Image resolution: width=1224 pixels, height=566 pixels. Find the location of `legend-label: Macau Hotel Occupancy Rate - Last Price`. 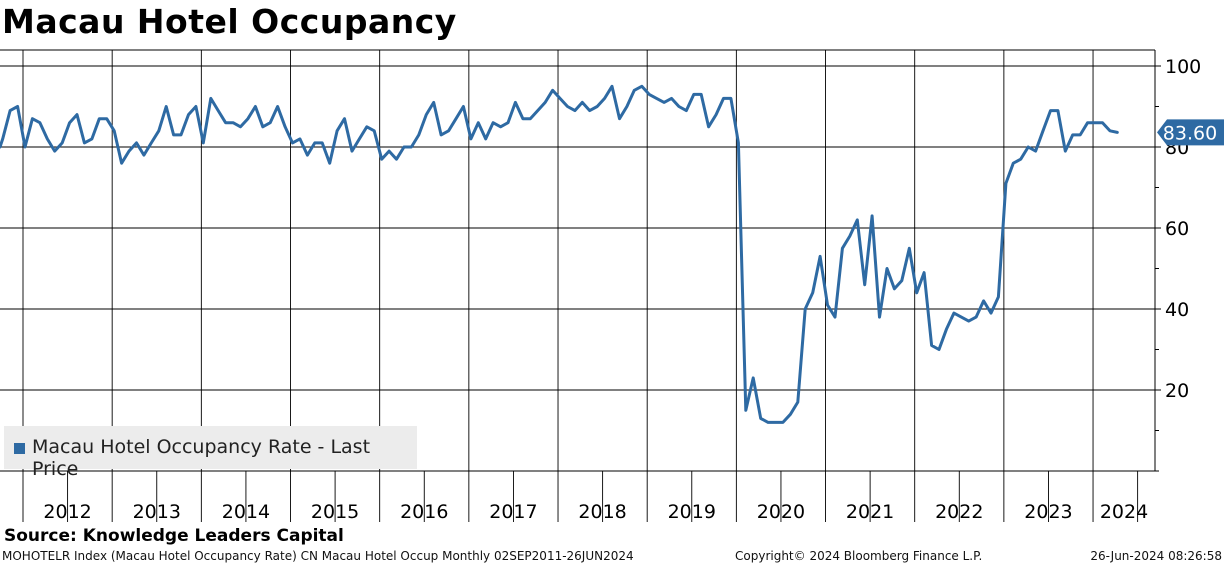

legend-label: Macau Hotel Occupancy Rate - Last Price is located at coordinates (201, 458).